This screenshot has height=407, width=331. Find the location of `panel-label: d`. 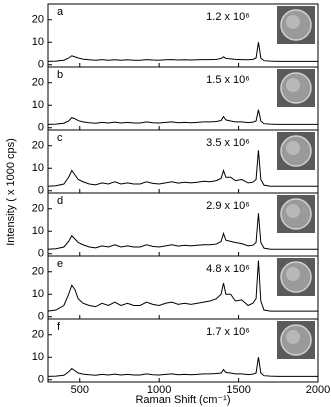

panel-label: d is located at coordinates (60, 201).